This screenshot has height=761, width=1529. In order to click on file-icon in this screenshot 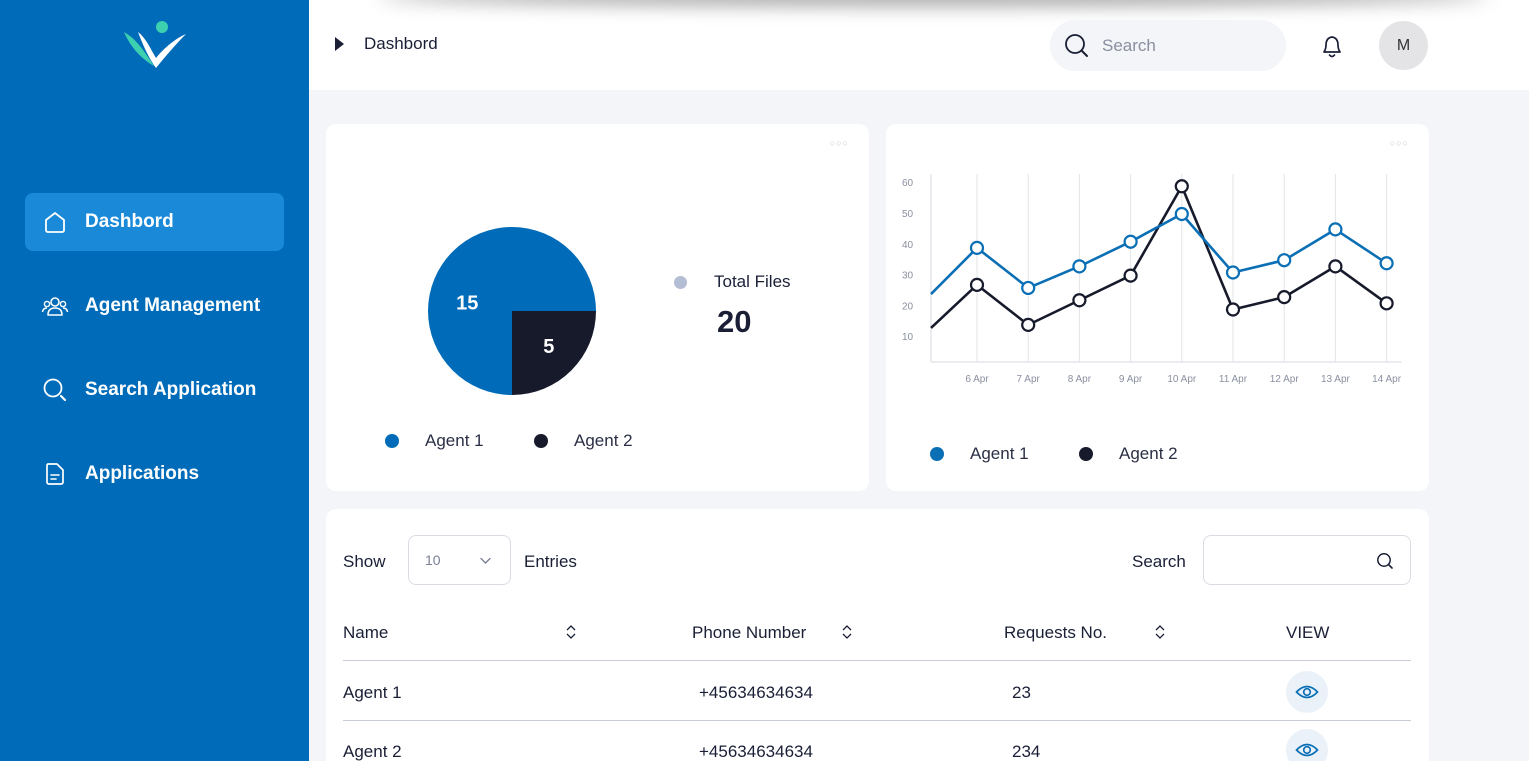, I will do `click(55, 474)`.